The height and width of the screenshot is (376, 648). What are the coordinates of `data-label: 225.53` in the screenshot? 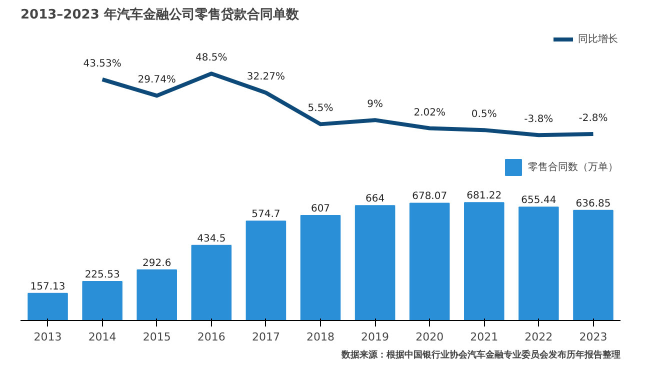 It's located at (102, 274).